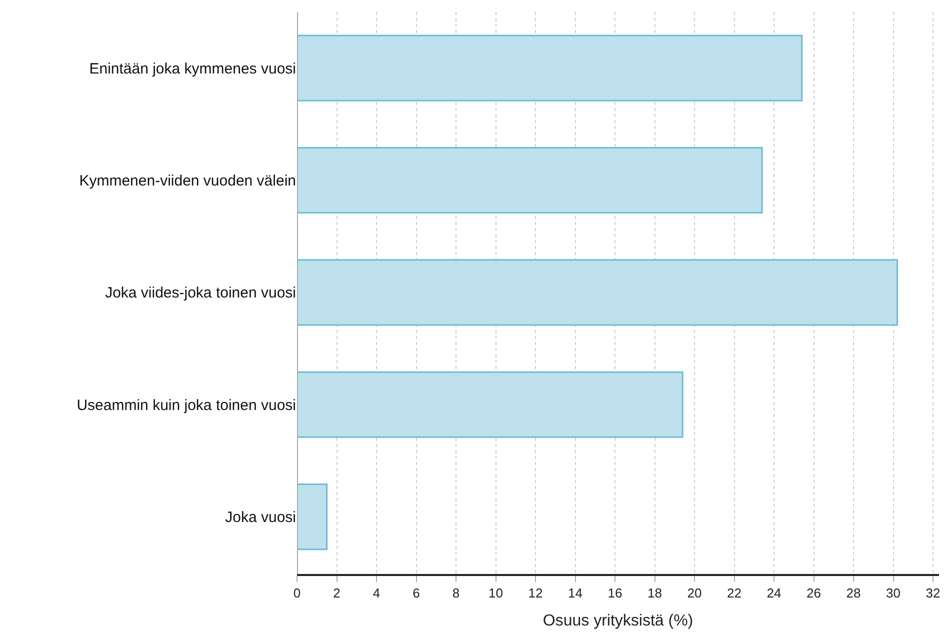 The image size is (952, 639). I want to click on x-tick-label: 6, so click(416, 592).